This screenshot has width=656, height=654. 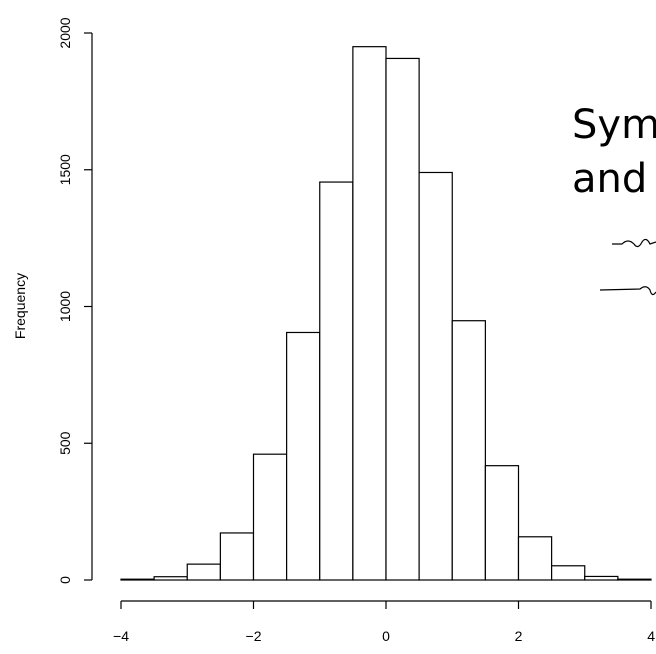 I want to click on handwritten-annotation, so click(x=627, y=267).